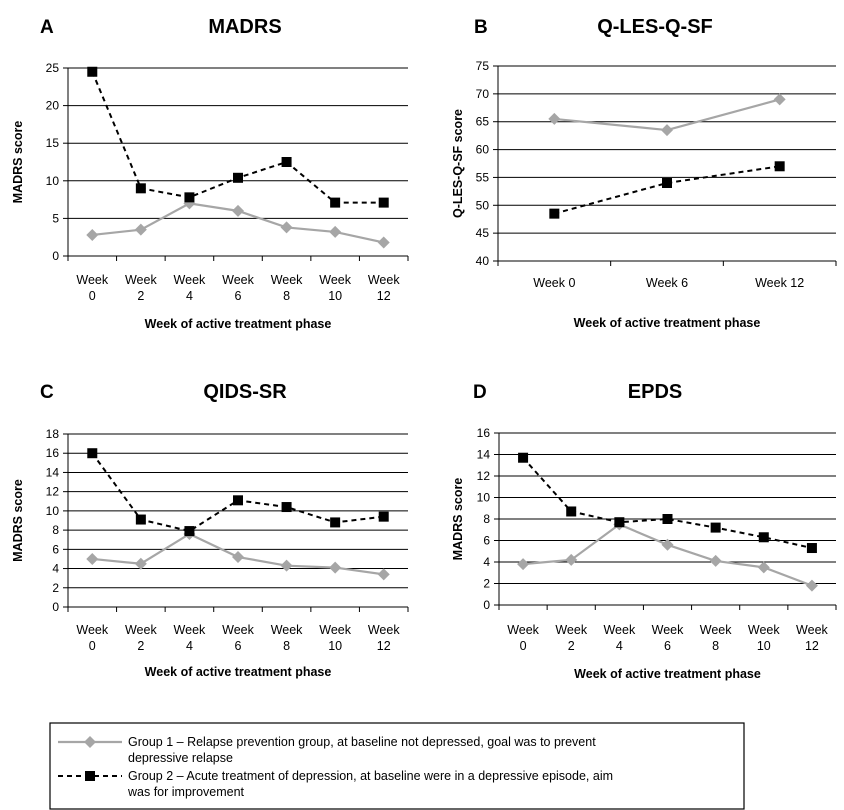  What do you see at coordinates (53, 68) in the screenshot?
I see `y-tick-label: 25` at bounding box center [53, 68].